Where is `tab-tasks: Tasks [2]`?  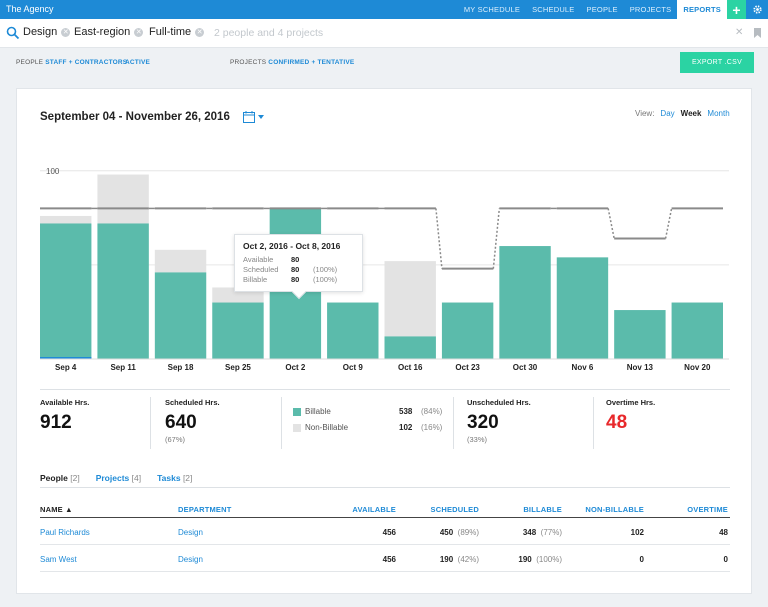
tab-tasks: Tasks [2] is located at coordinates (175, 478).